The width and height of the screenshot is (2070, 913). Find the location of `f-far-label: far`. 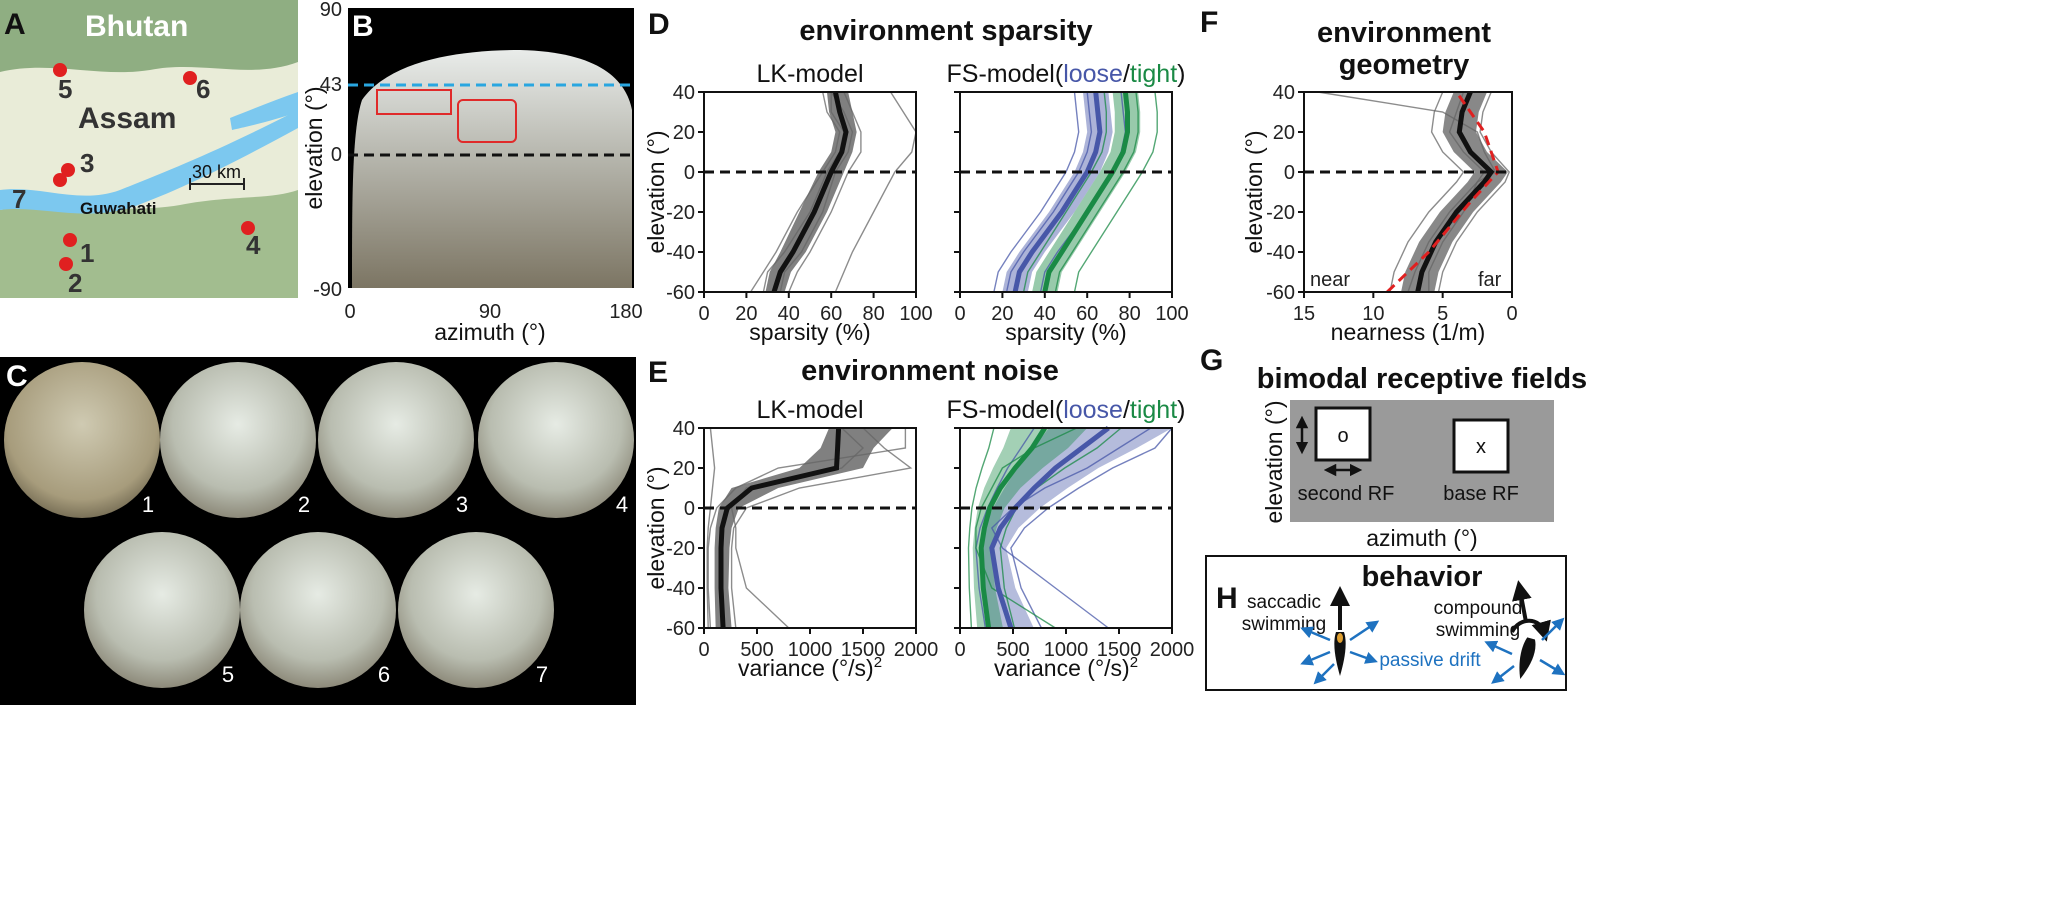

f-far-label: far is located at coordinates (1490, 280).